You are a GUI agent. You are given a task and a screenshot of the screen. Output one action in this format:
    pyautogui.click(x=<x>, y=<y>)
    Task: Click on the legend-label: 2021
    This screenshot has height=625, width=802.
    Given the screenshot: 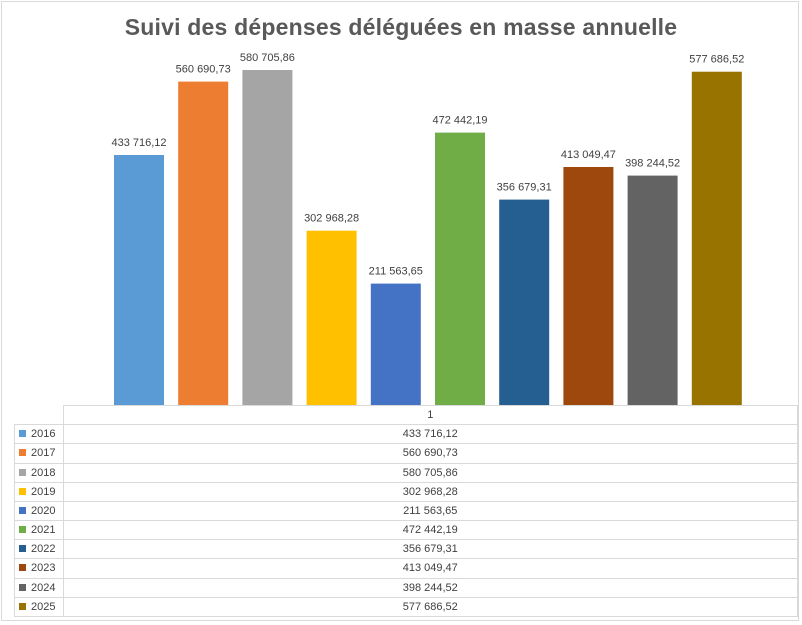 What is the action you would take?
    pyautogui.click(x=43, y=530)
    